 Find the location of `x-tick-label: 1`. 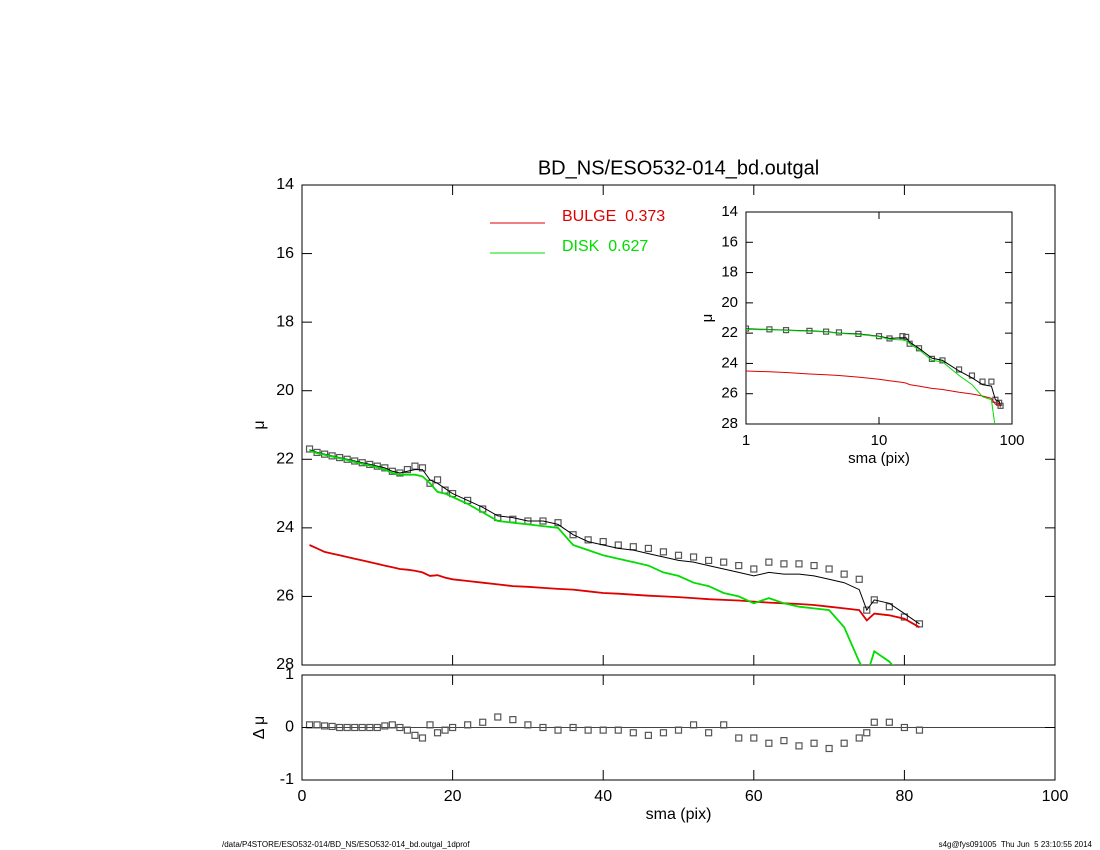

x-tick-label: 1 is located at coordinates (746, 440).